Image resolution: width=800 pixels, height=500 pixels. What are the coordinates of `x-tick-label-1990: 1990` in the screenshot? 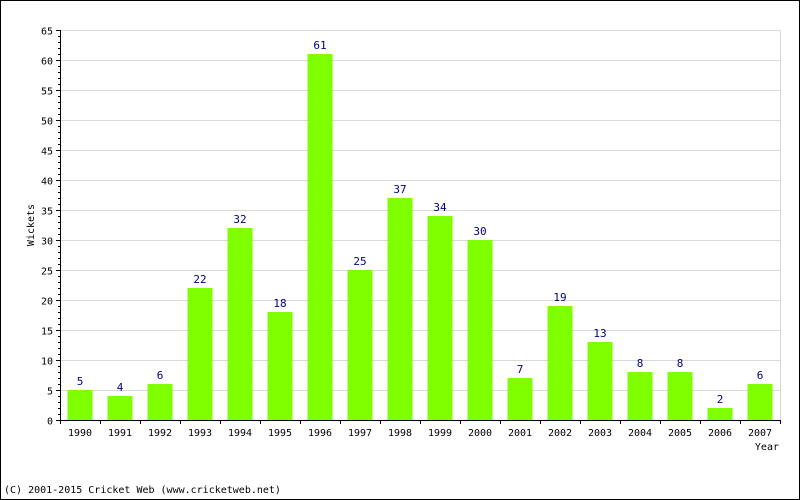 It's located at (80, 433).